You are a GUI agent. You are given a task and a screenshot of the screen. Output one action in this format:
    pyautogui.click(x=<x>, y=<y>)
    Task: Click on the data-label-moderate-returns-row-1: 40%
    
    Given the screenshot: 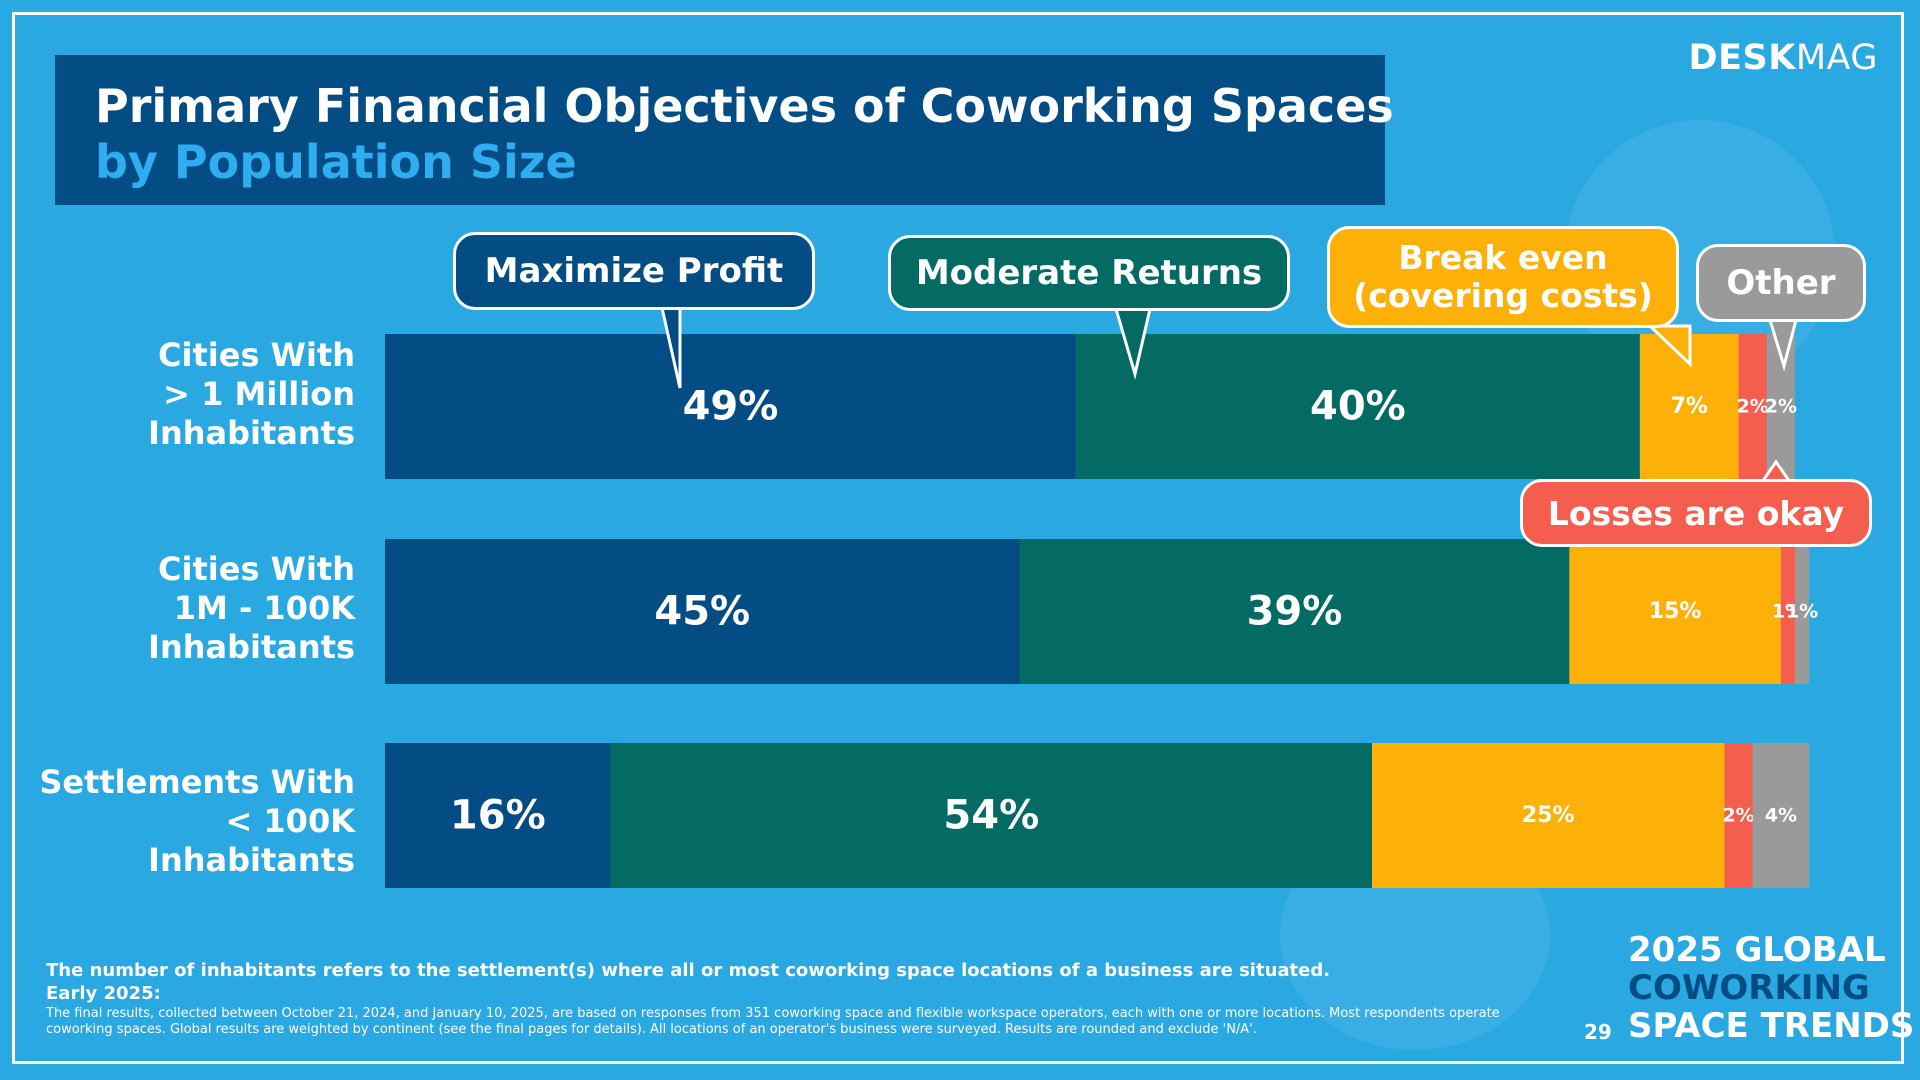 What is the action you would take?
    pyautogui.click(x=1358, y=407)
    